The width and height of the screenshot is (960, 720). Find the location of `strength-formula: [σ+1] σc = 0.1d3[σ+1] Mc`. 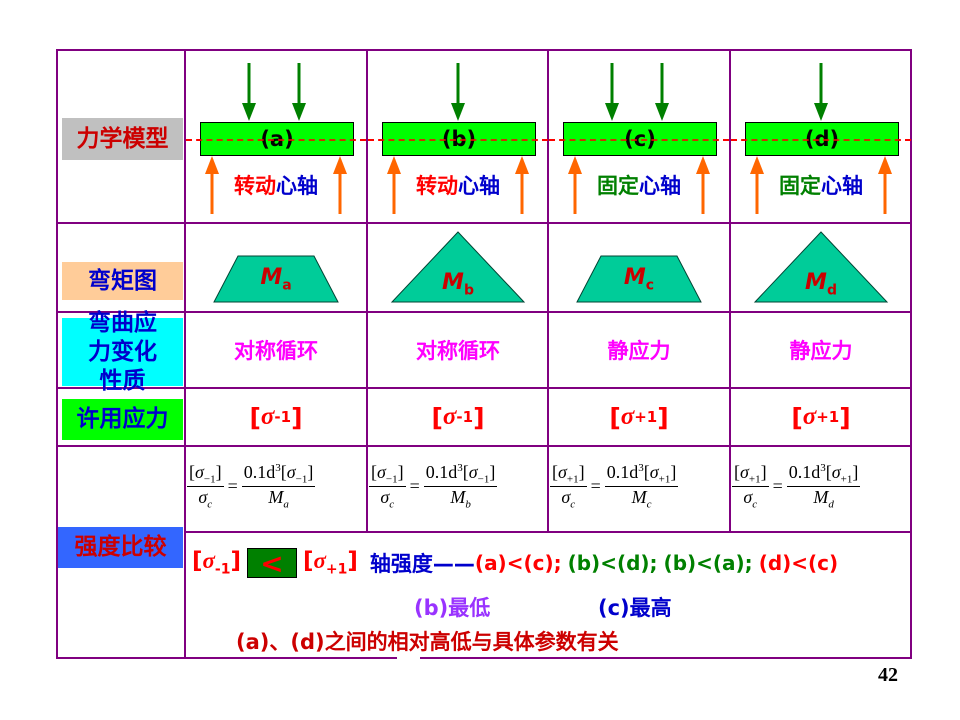

strength-formula: [σ+1] σc = 0.1d3[σ+1] Mc is located at coordinates (614, 486).